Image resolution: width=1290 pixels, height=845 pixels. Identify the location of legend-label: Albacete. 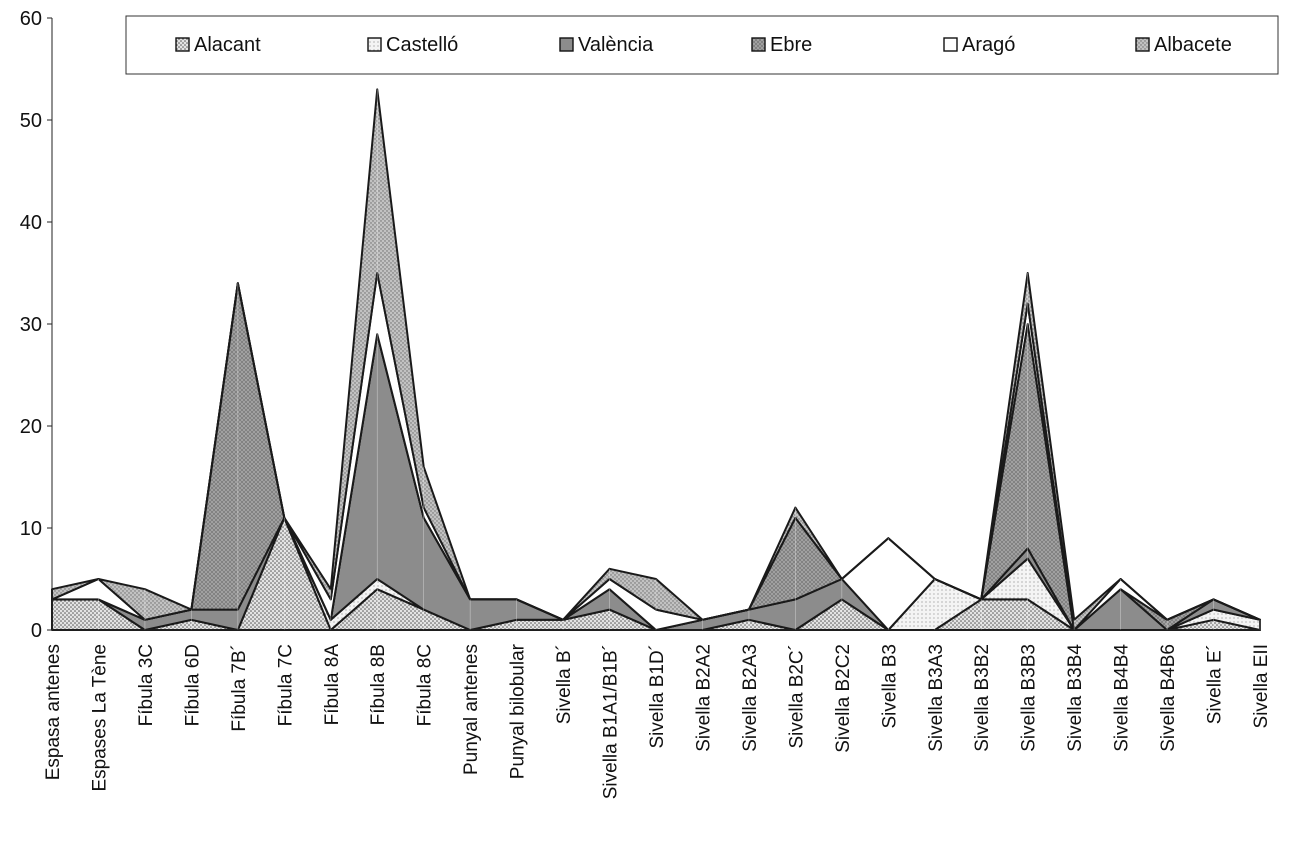
(1193, 45).